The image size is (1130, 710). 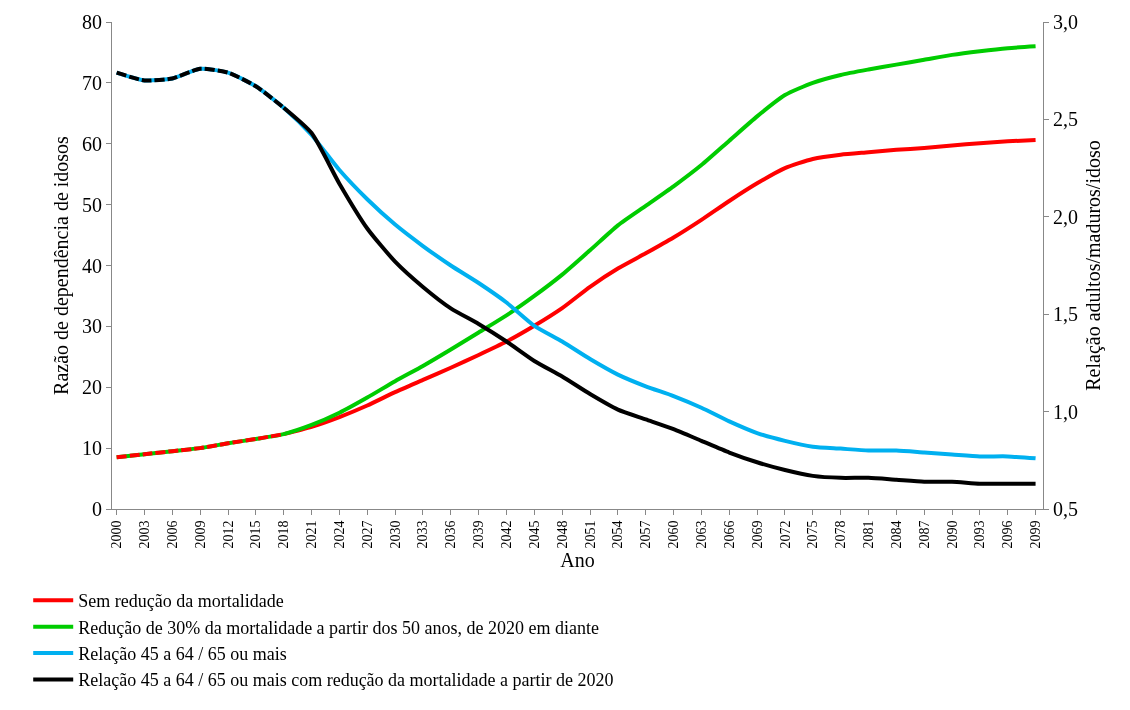 What do you see at coordinates (228, 534) in the screenshot?
I see `x-tick-label: 2012` at bounding box center [228, 534].